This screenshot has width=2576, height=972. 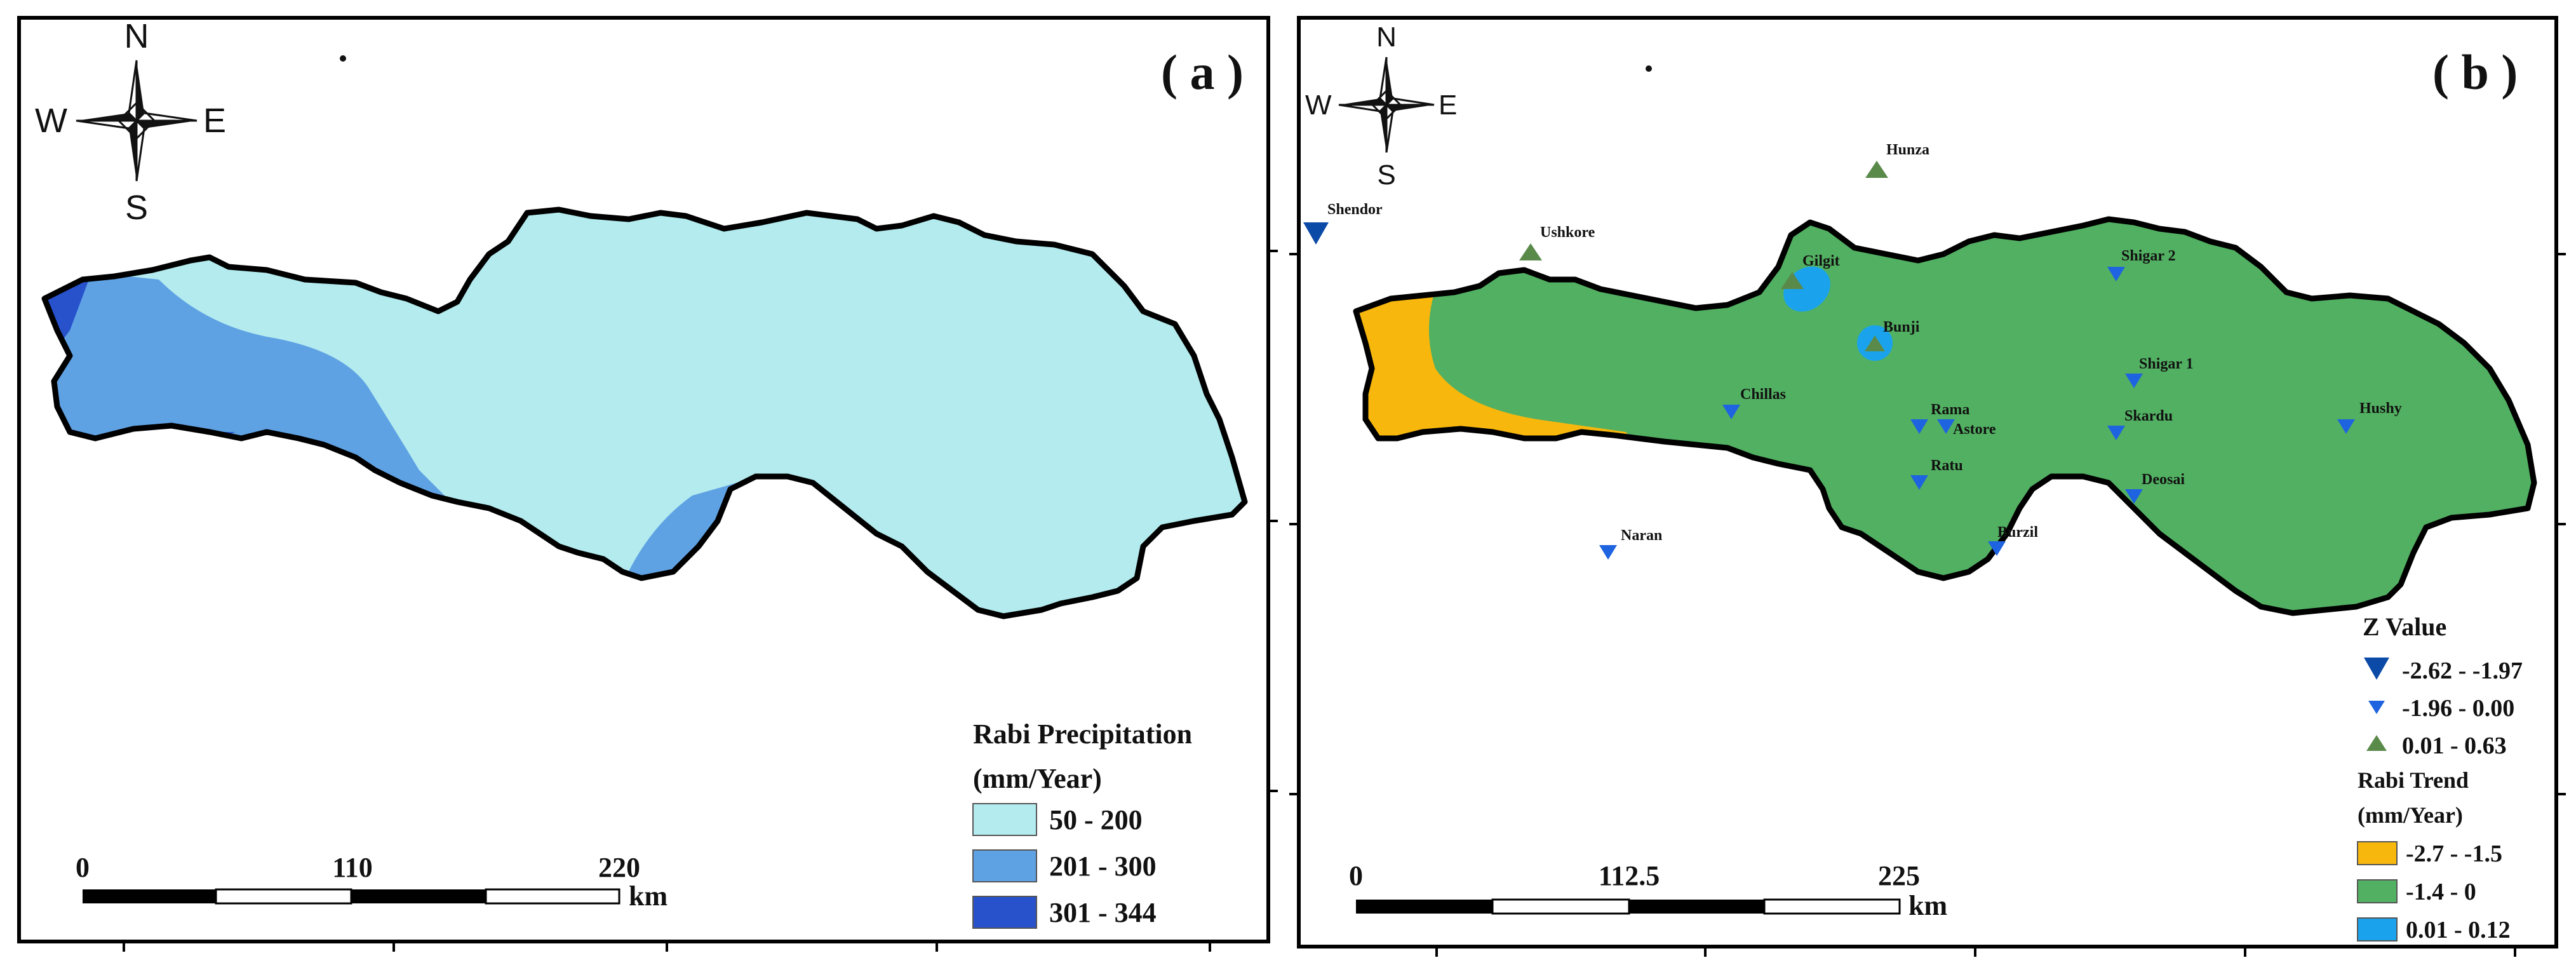 I want to click on station-label-gilgit: Gilgit, so click(x=1821, y=261).